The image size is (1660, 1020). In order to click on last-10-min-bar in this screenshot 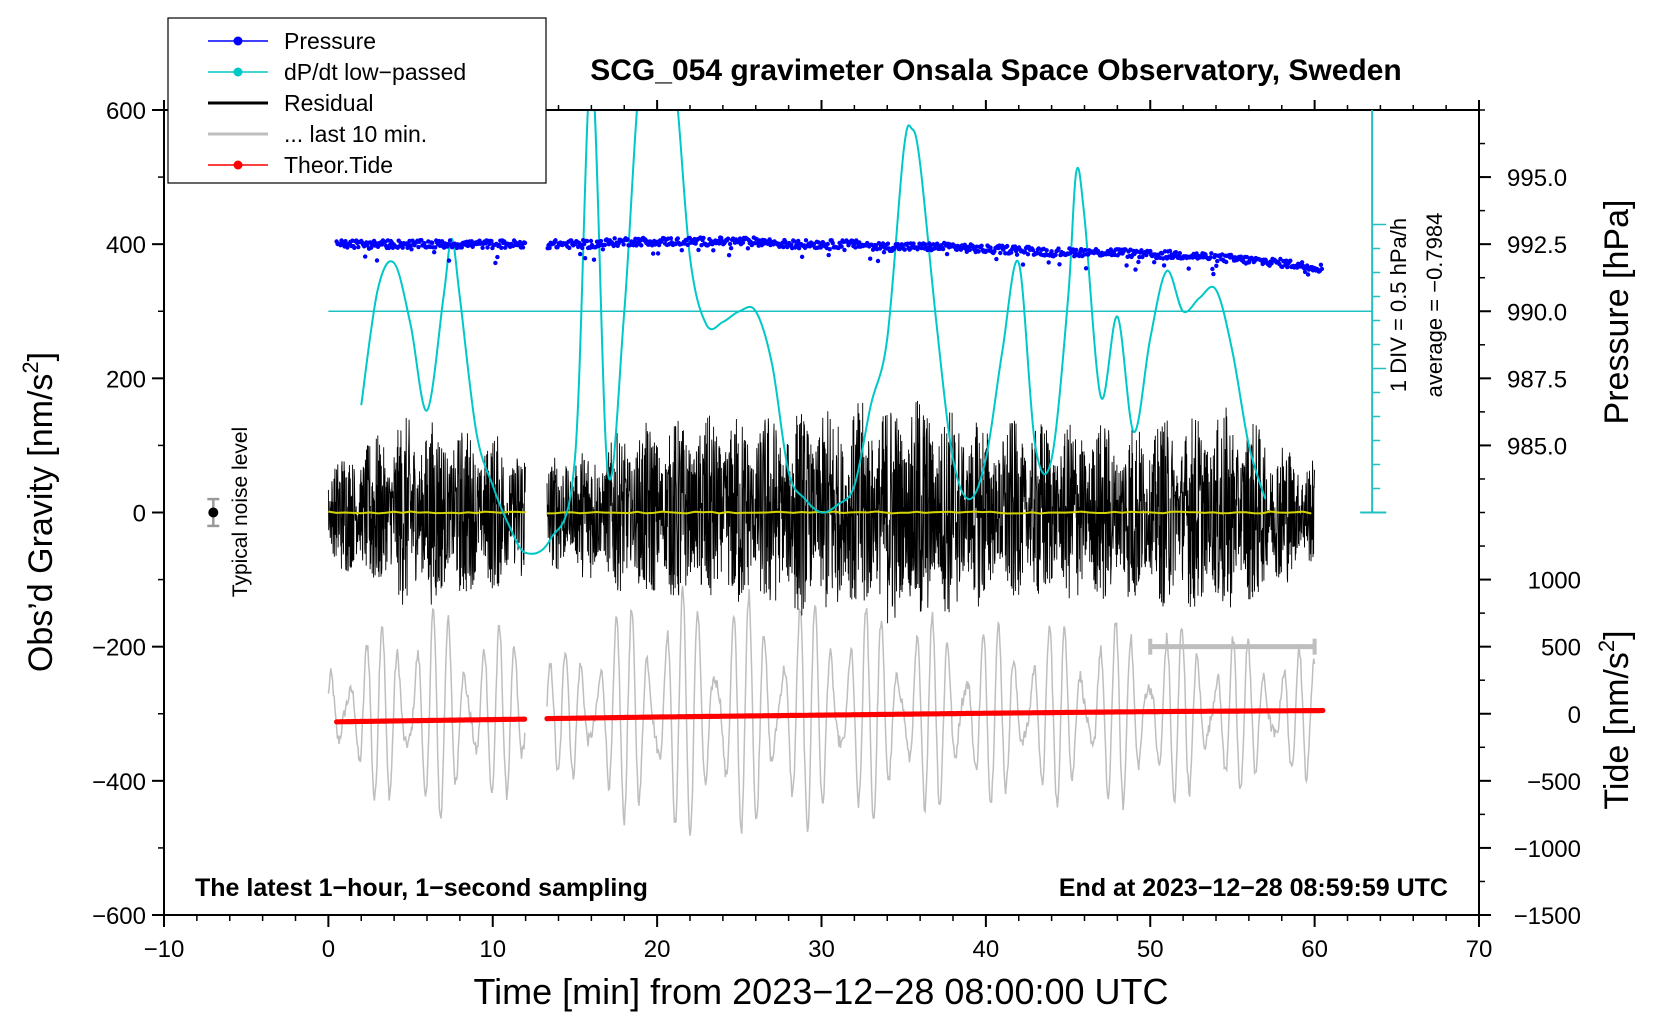, I will do `click(1232, 646)`.